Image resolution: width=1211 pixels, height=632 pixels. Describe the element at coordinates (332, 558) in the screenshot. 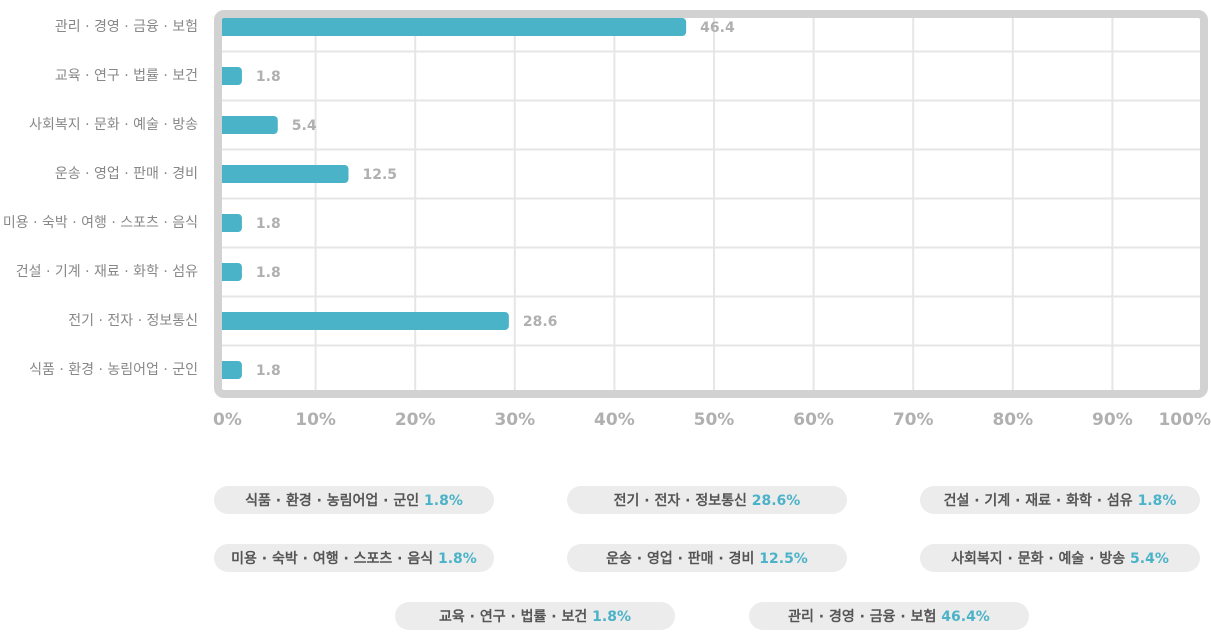

I see `pill-category: 미용 · 숙박 · 여행 · 스포츠 · 음식` at that location.